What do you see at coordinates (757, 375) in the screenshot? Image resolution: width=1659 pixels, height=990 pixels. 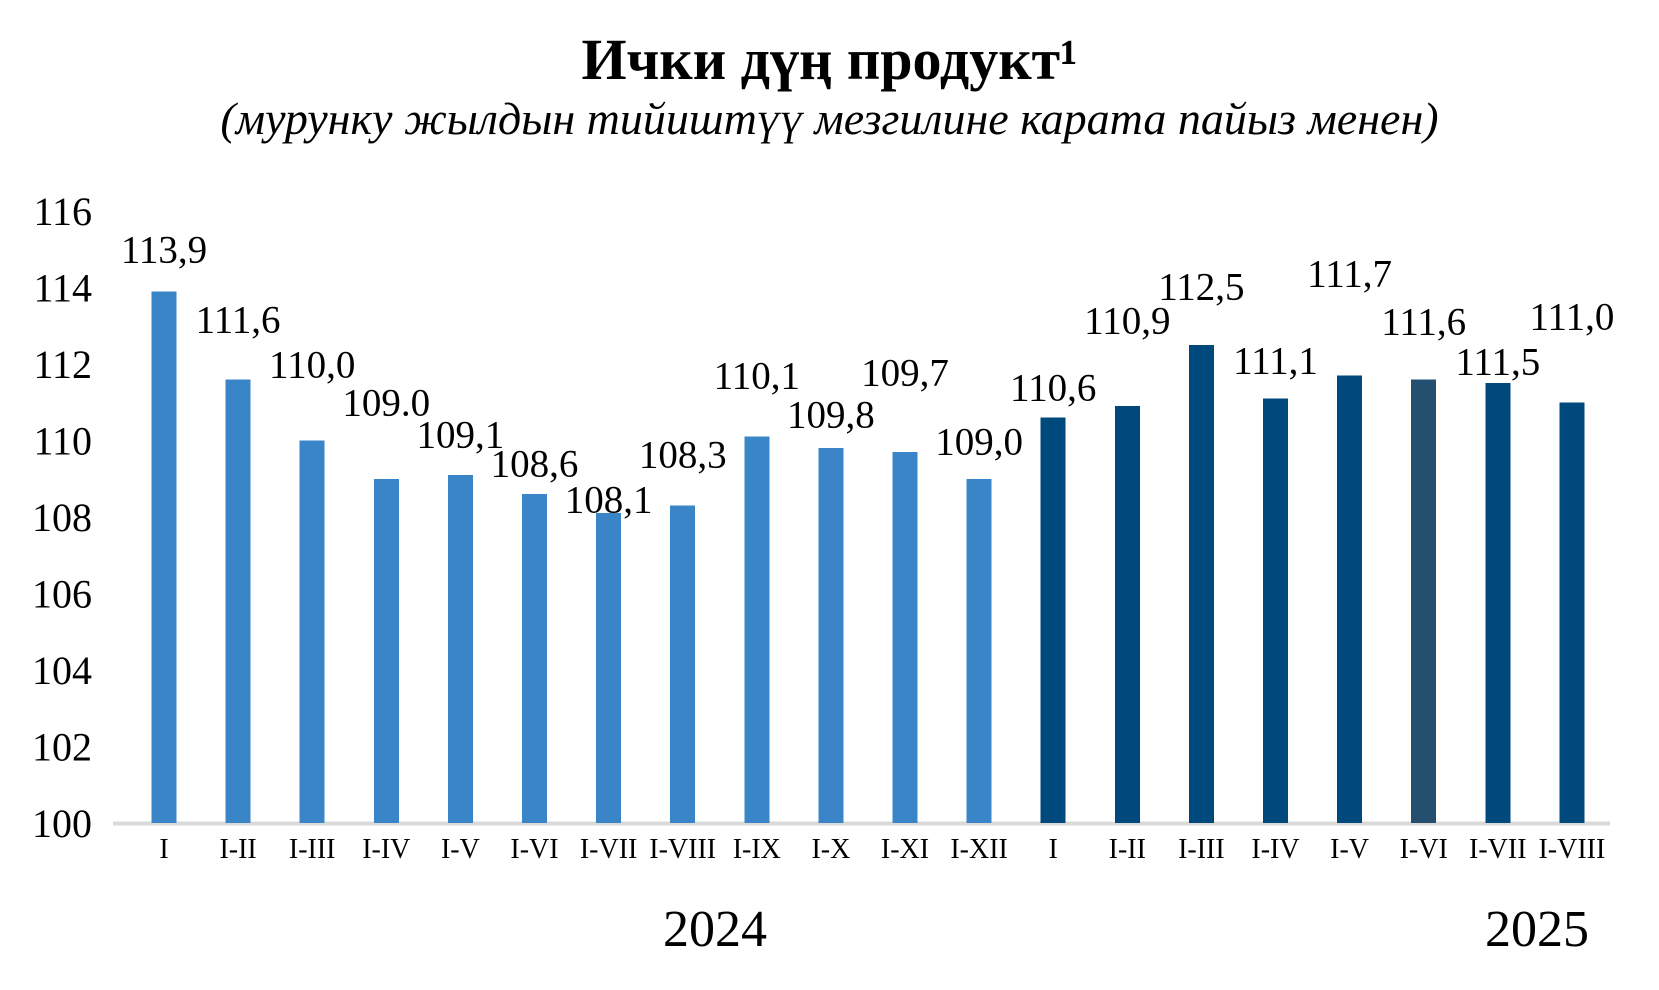 I see `bar-value-label: 110,1` at bounding box center [757, 375].